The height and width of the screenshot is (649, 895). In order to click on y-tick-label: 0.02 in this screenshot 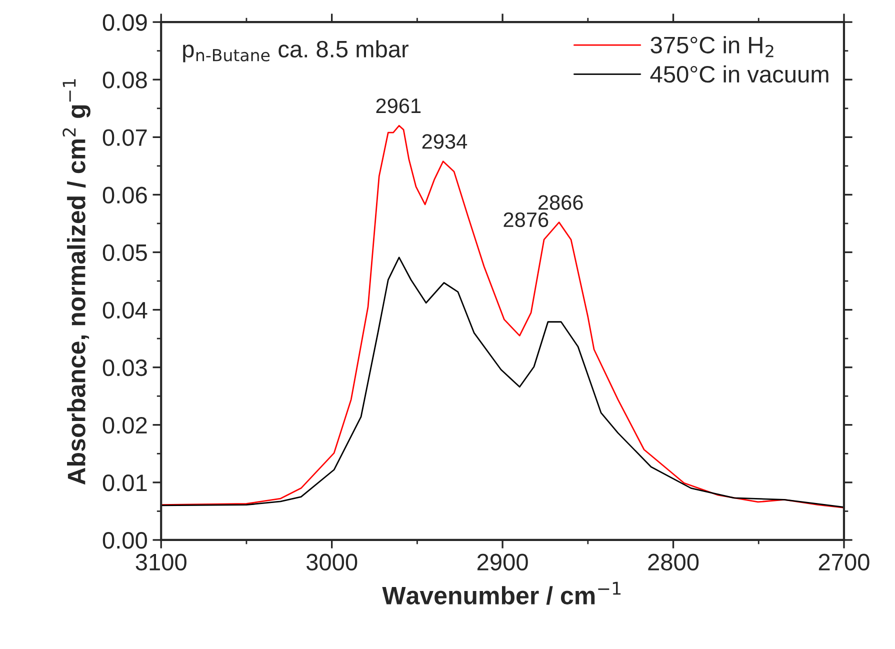, I will do `click(124, 425)`.